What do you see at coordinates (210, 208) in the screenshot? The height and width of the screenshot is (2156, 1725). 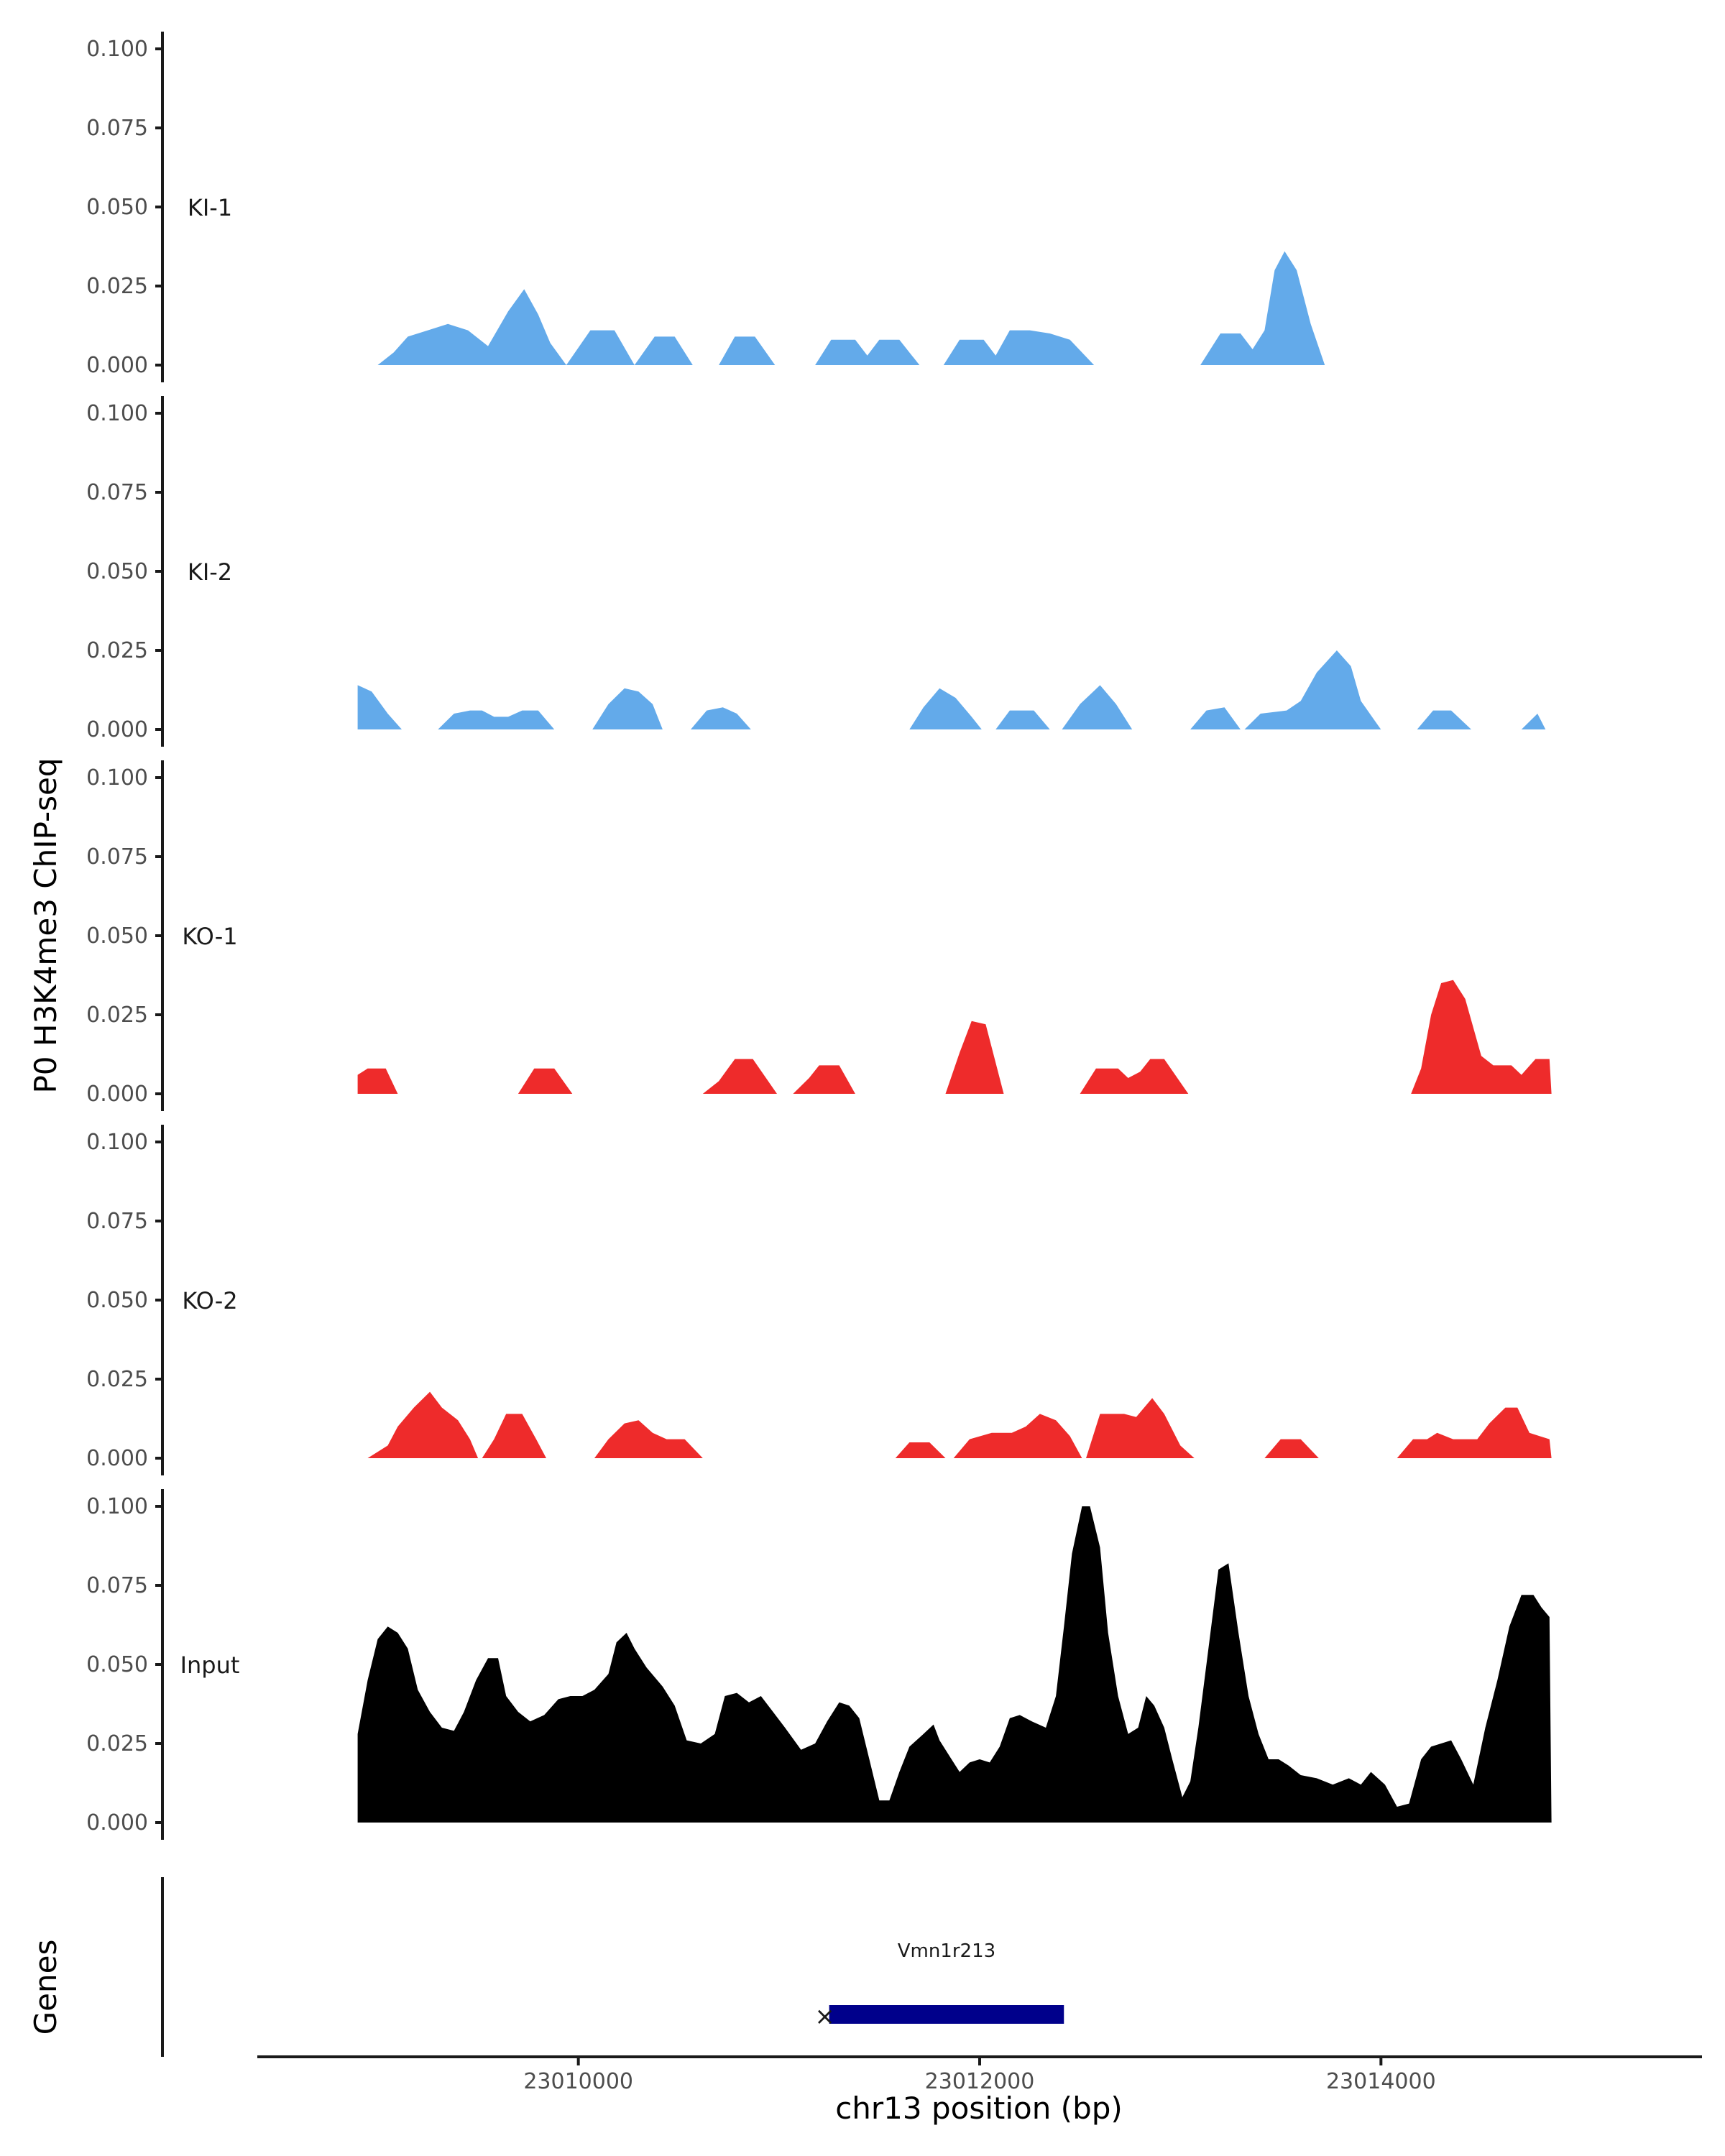 I see `track-label: KI-1` at bounding box center [210, 208].